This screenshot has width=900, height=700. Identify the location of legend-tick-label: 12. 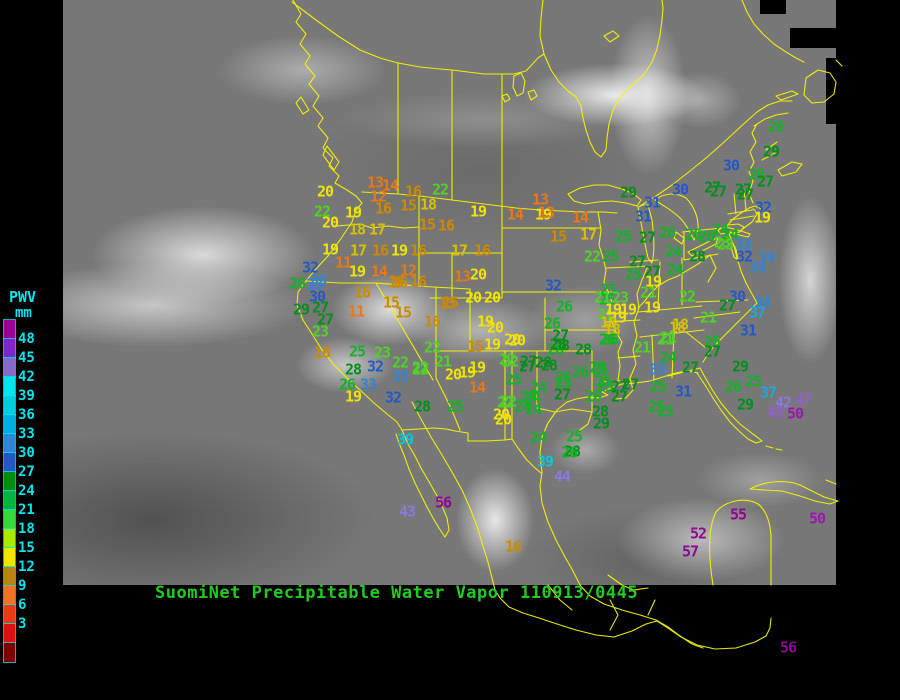
(26, 567).